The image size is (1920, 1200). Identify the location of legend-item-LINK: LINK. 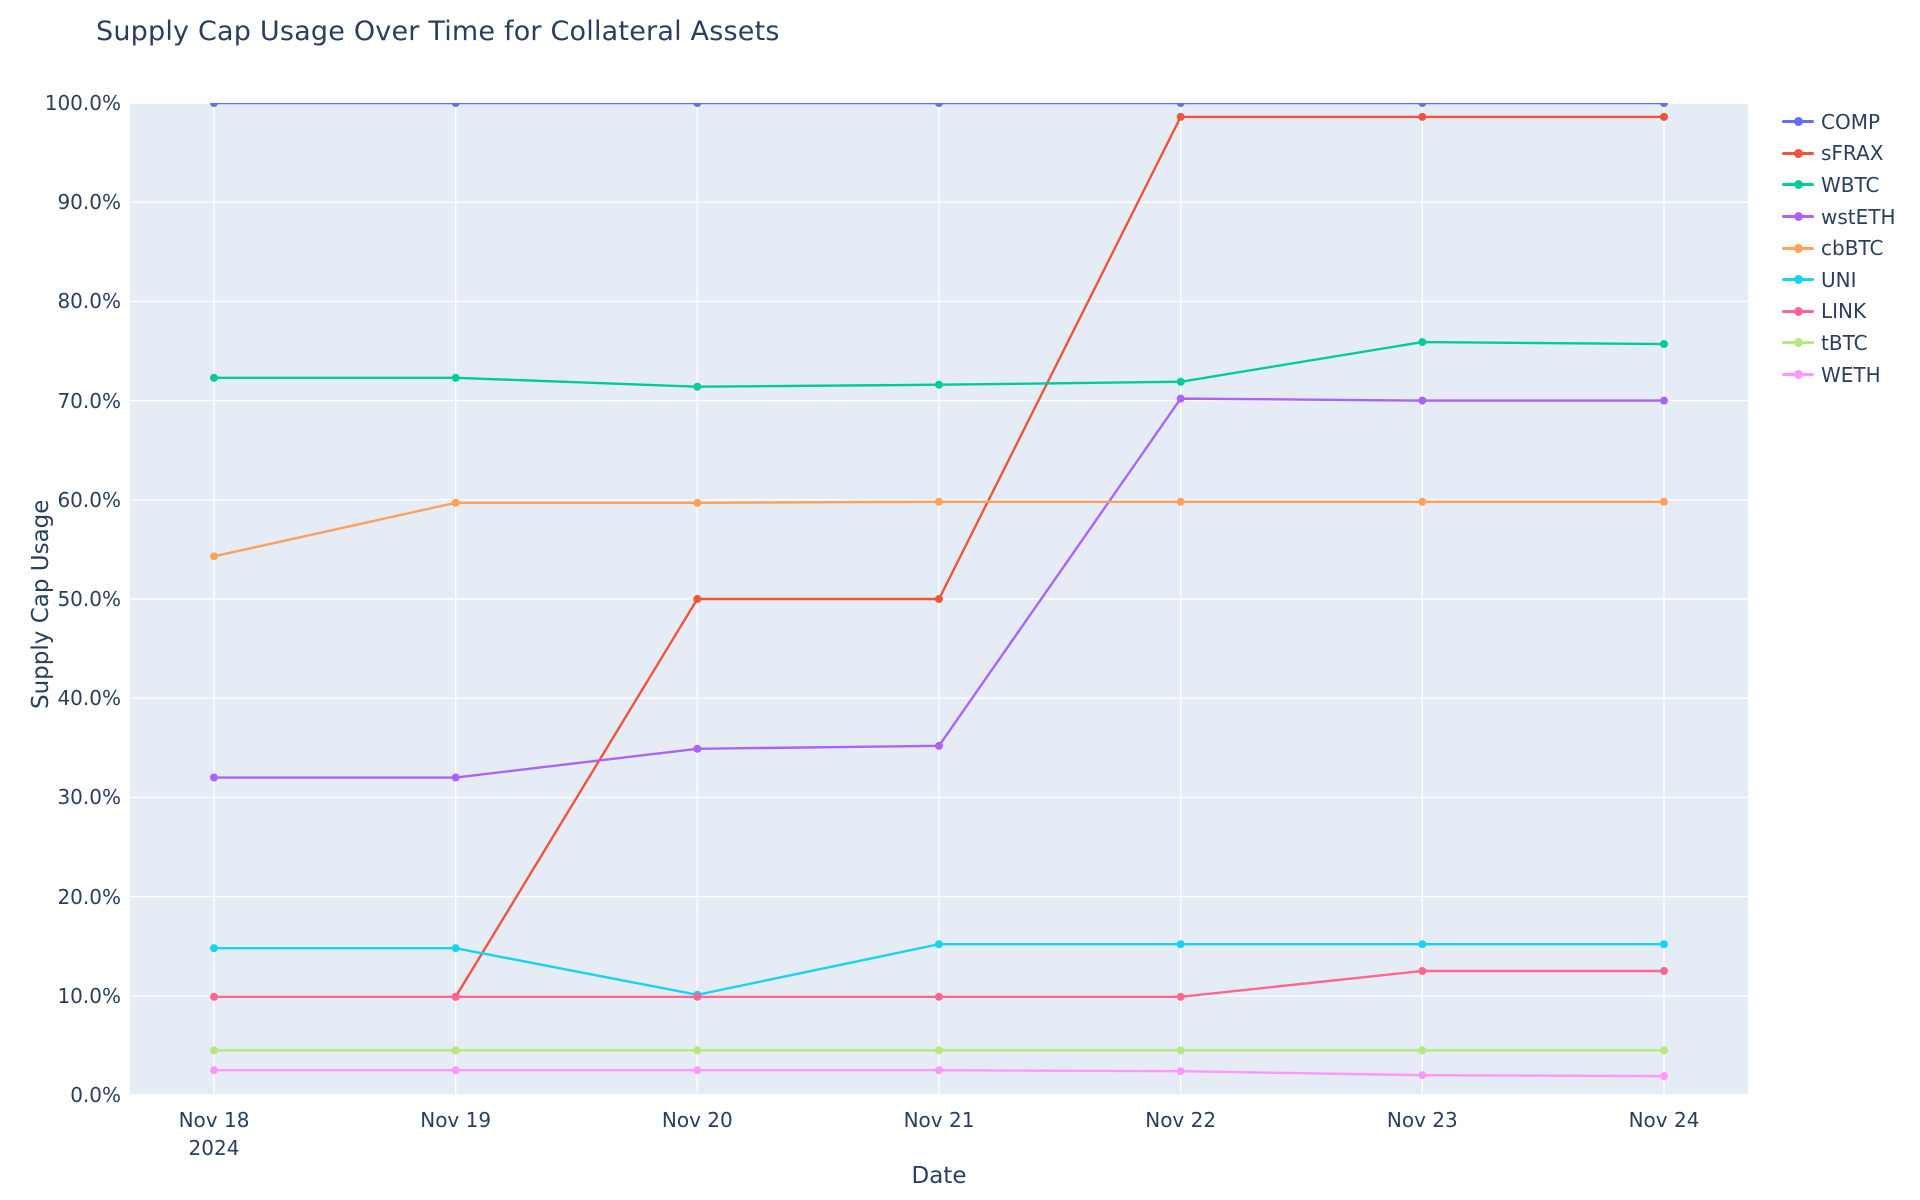
(1839, 312).